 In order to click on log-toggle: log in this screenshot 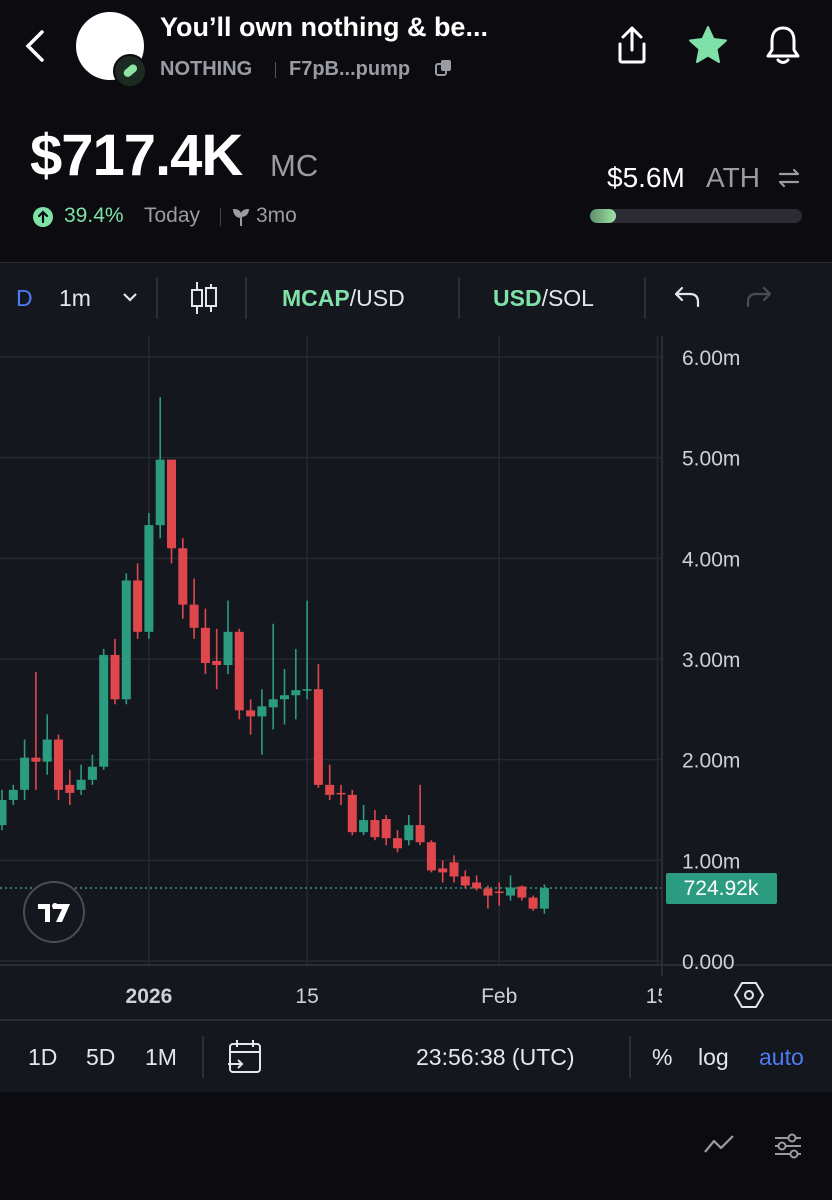, I will do `click(713, 1057)`.